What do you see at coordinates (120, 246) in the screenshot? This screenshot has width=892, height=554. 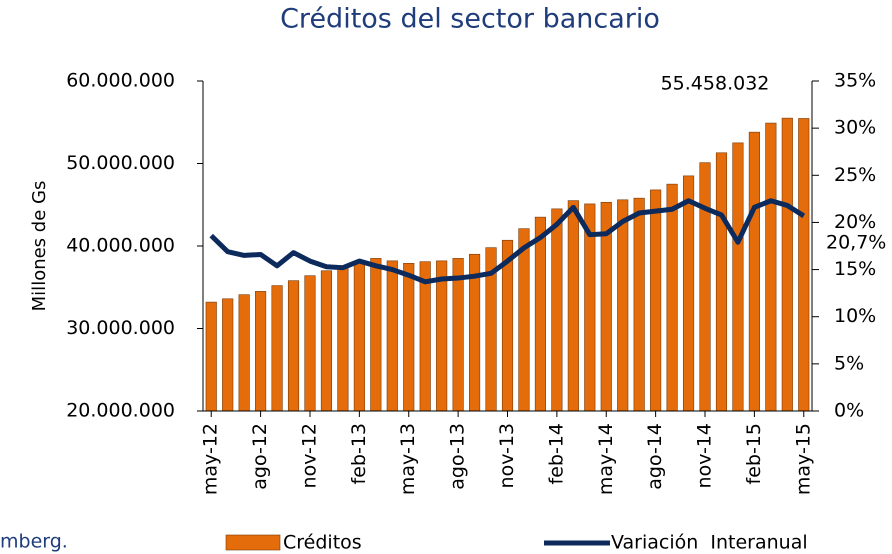 I see `y-tick-label: 40.000.000` at bounding box center [120, 246].